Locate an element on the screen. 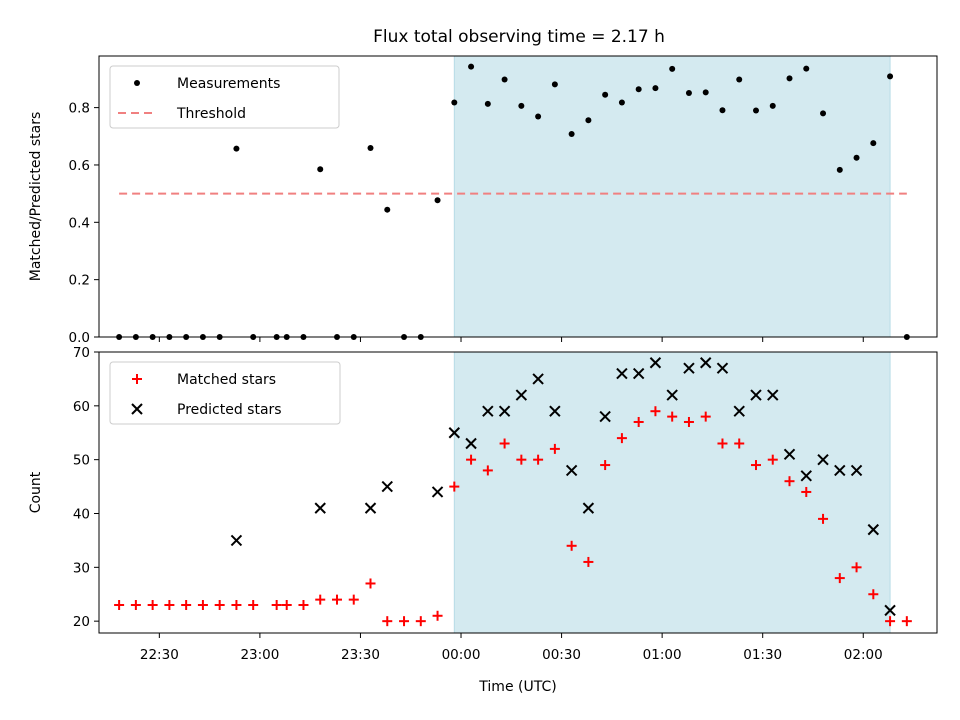 Image resolution: width=960 pixels, height=720 pixels. predicted-stars-point-27-b is located at coordinates (806, 476).